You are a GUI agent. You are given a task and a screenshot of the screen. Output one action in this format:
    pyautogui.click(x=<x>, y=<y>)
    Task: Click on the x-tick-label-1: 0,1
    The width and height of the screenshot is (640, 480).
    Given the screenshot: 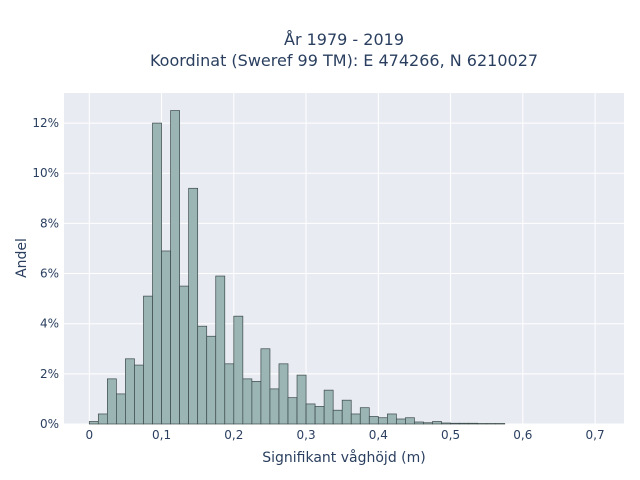 What is the action you would take?
    pyautogui.click(x=161, y=435)
    